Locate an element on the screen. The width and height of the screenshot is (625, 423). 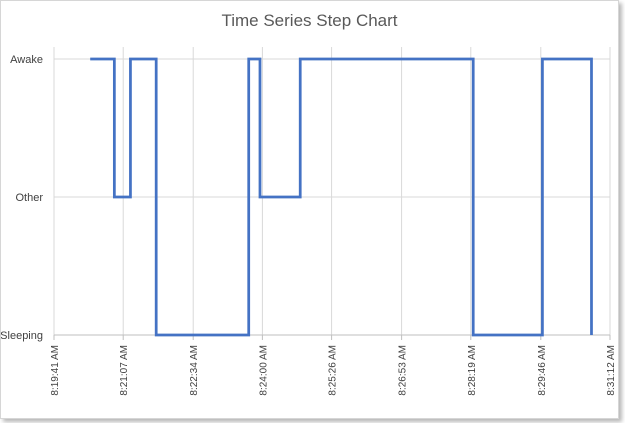
y-tick-label: Sleeping is located at coordinates (22, 336).